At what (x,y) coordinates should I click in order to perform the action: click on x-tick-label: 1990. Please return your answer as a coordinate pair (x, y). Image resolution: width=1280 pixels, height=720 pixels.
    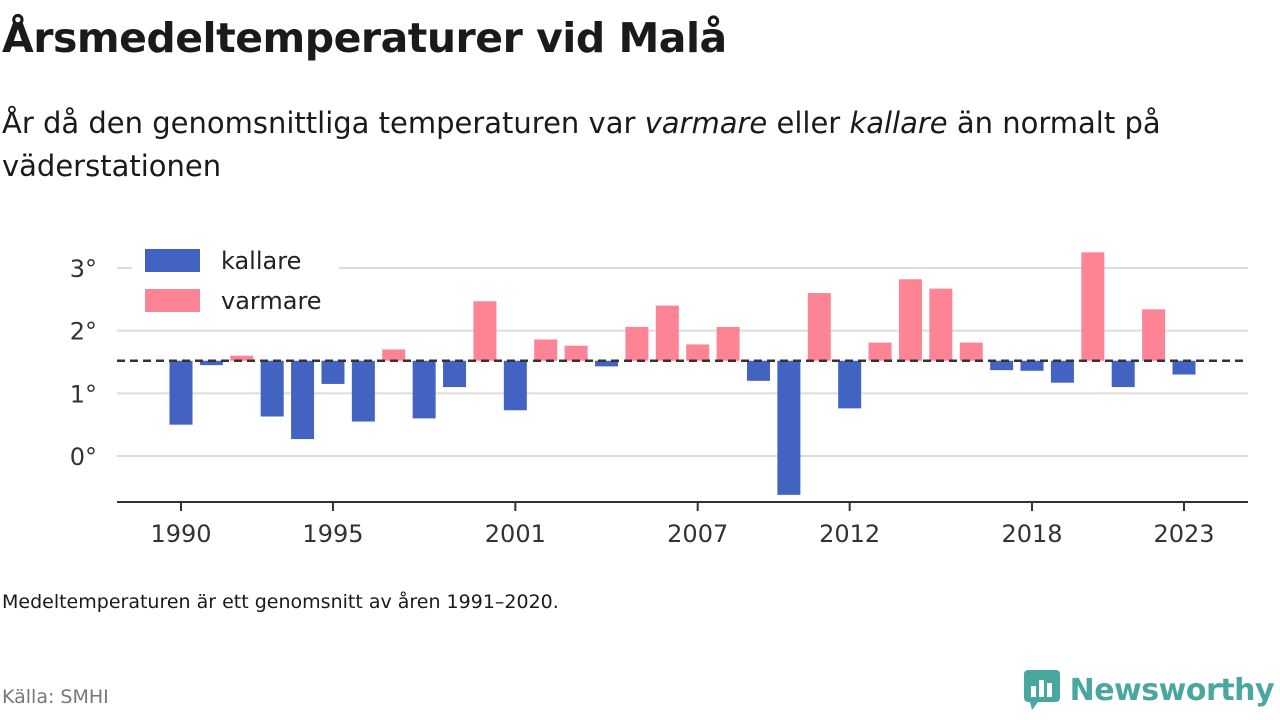
    Looking at the image, I should click on (180, 534).